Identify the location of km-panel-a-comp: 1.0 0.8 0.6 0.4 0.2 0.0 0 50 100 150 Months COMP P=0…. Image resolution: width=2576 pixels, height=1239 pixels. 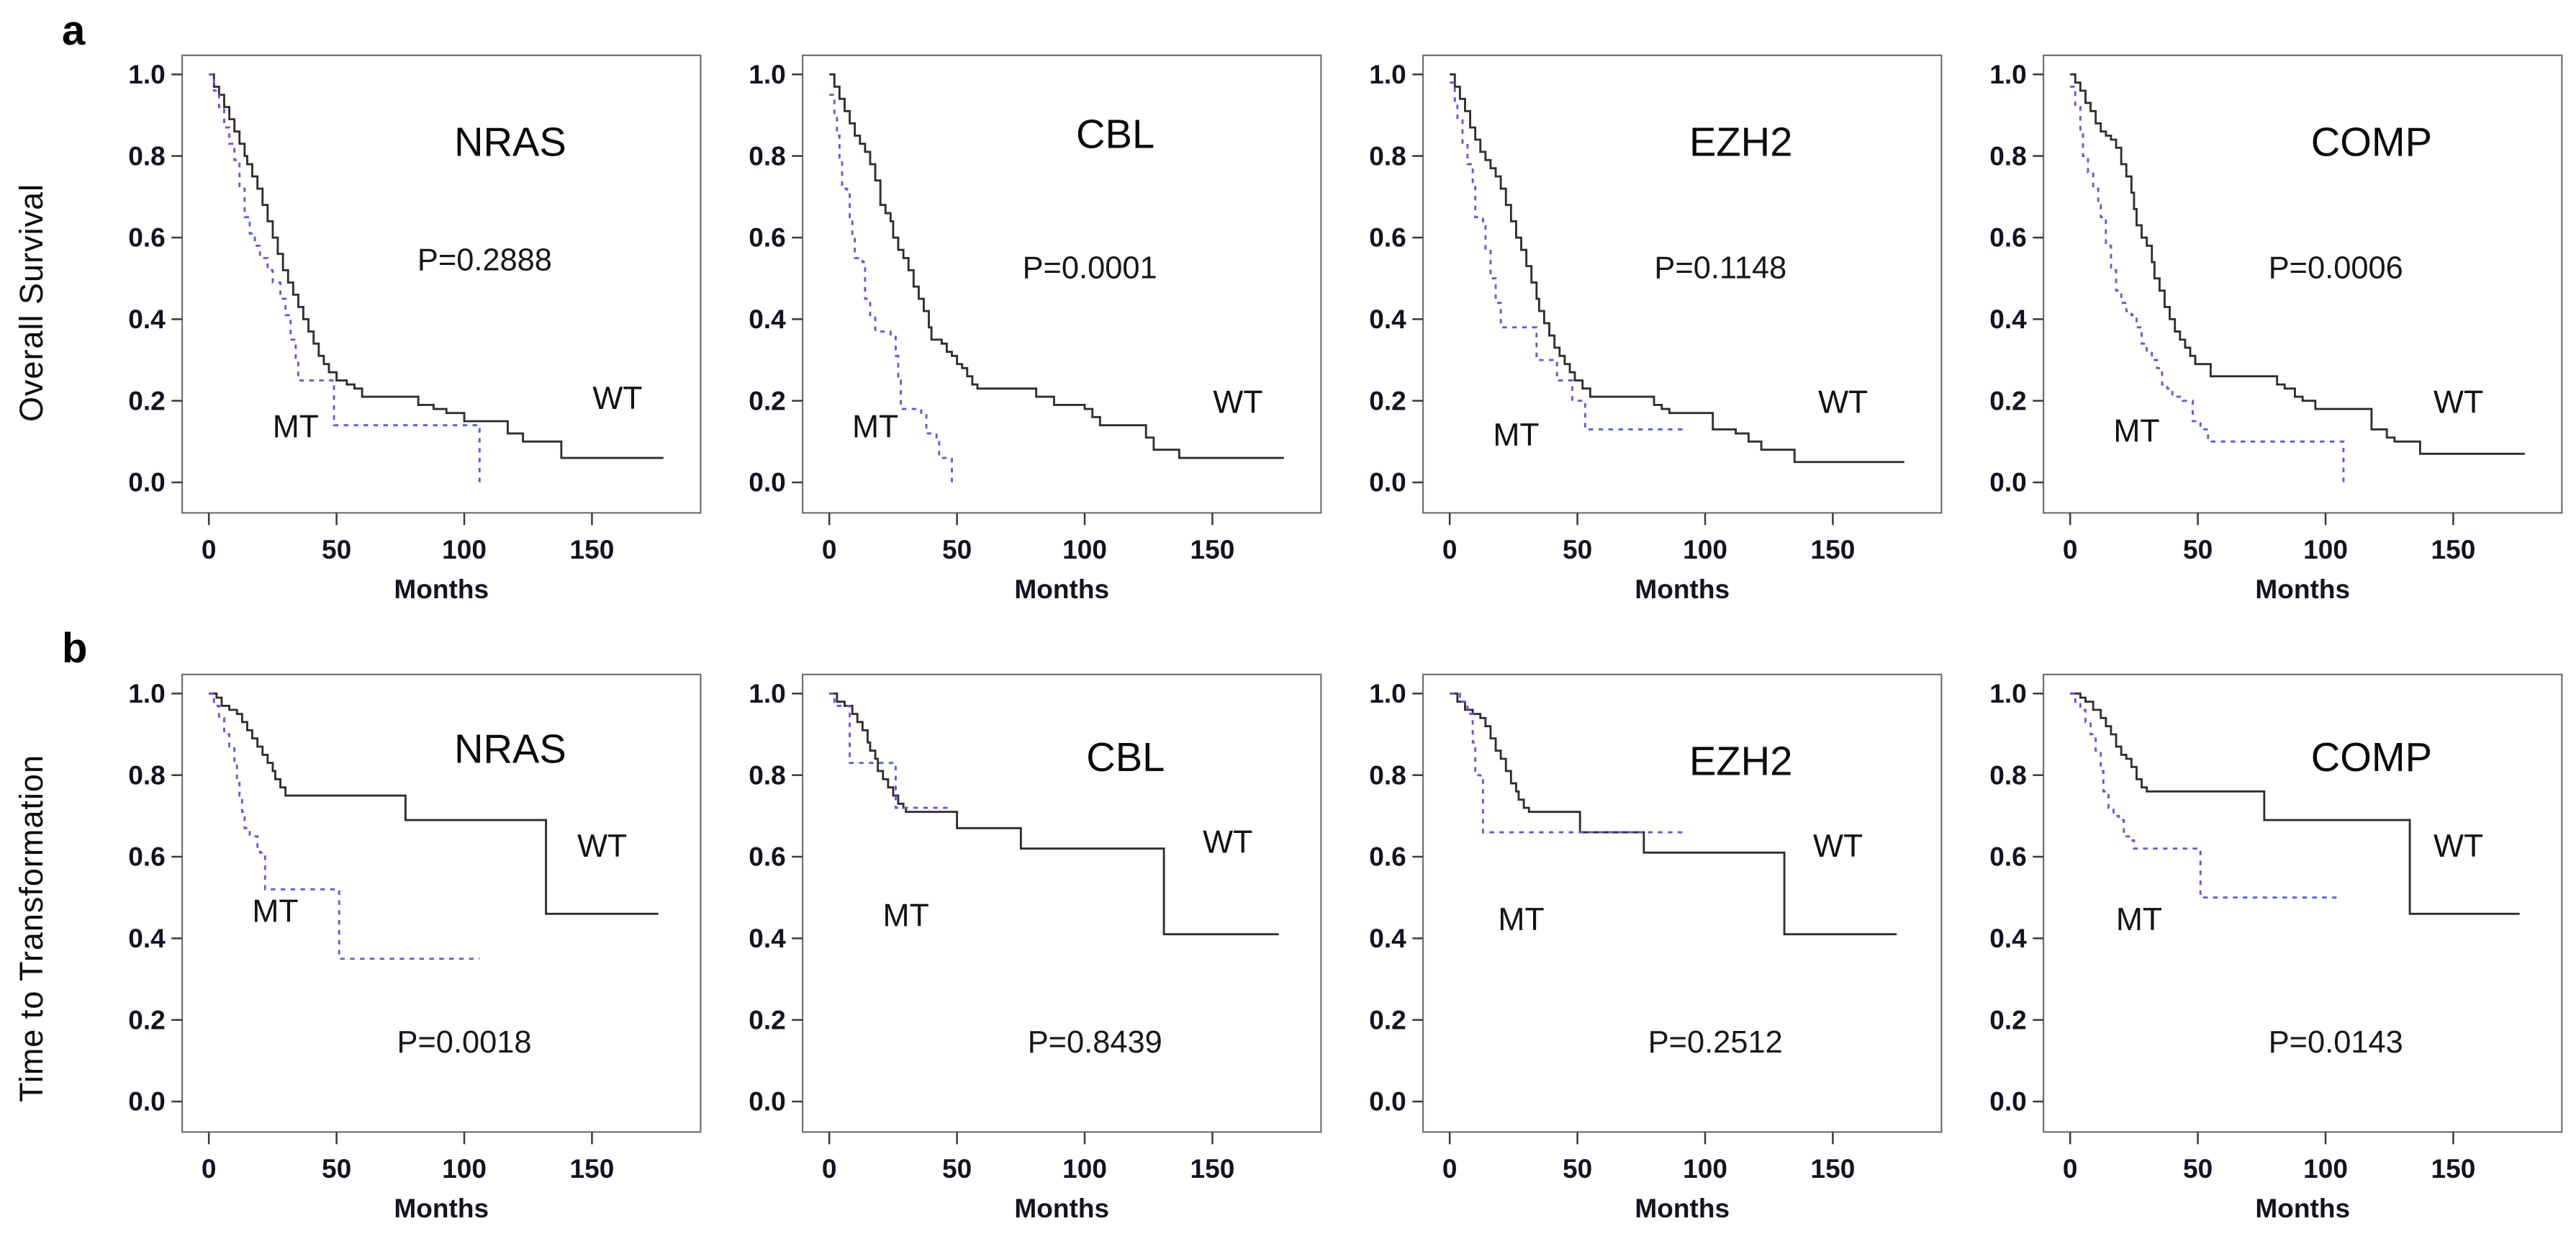
(2261, 314).